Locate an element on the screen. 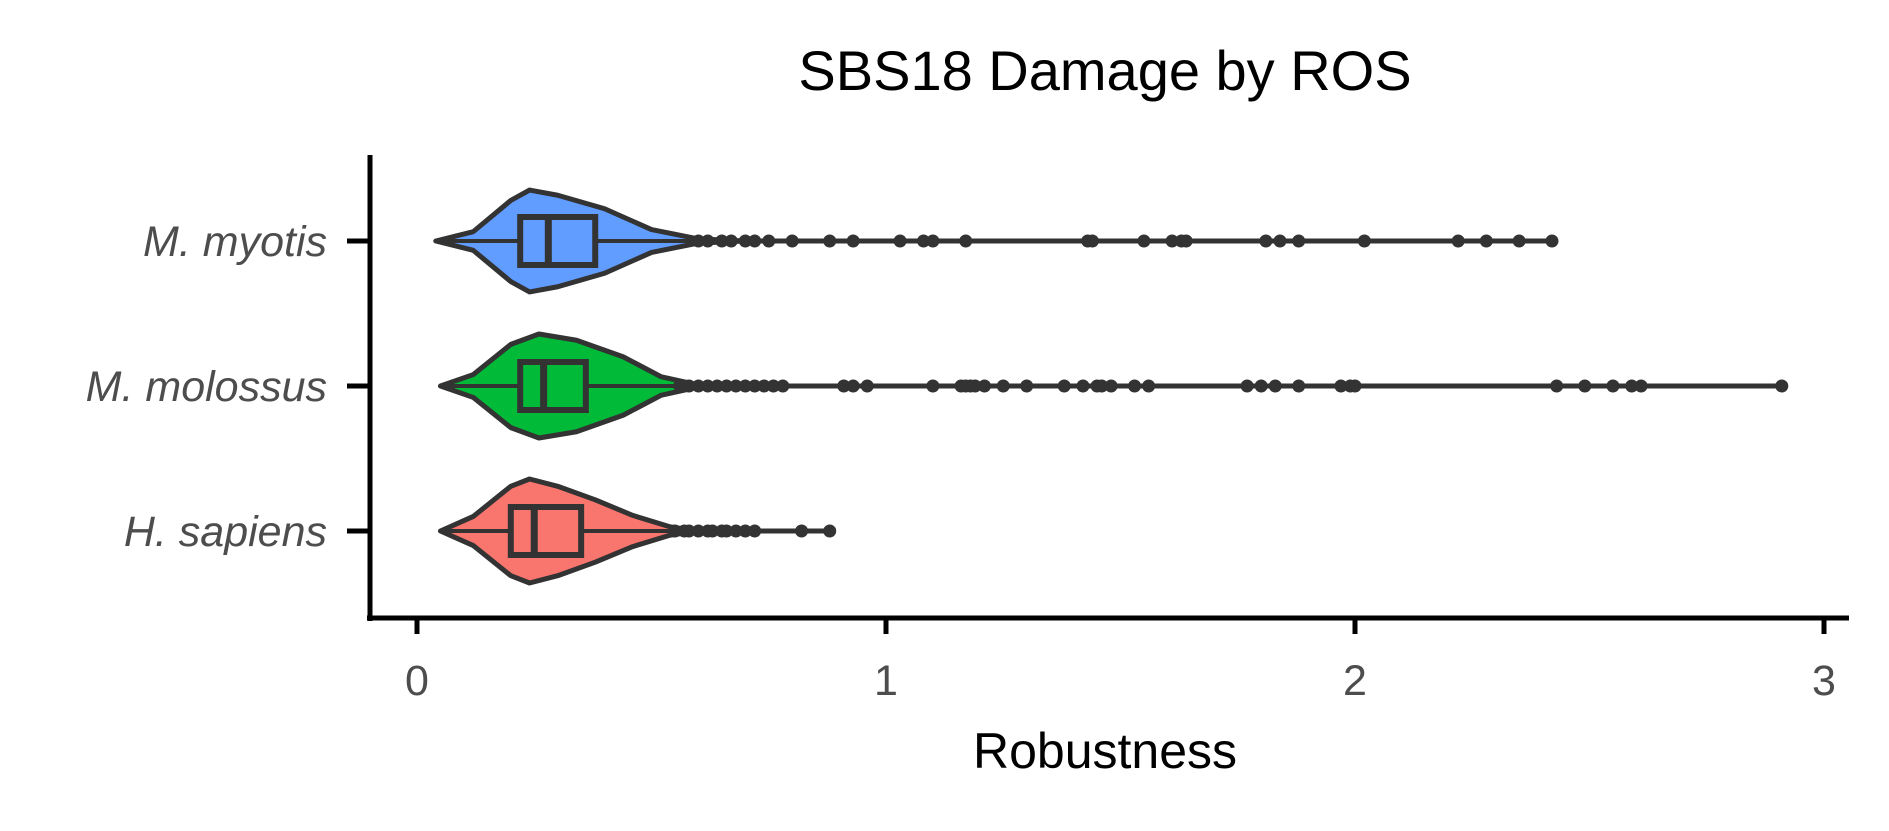 The width and height of the screenshot is (1889, 831). y-tick-label: M. myotis is located at coordinates (235, 242).